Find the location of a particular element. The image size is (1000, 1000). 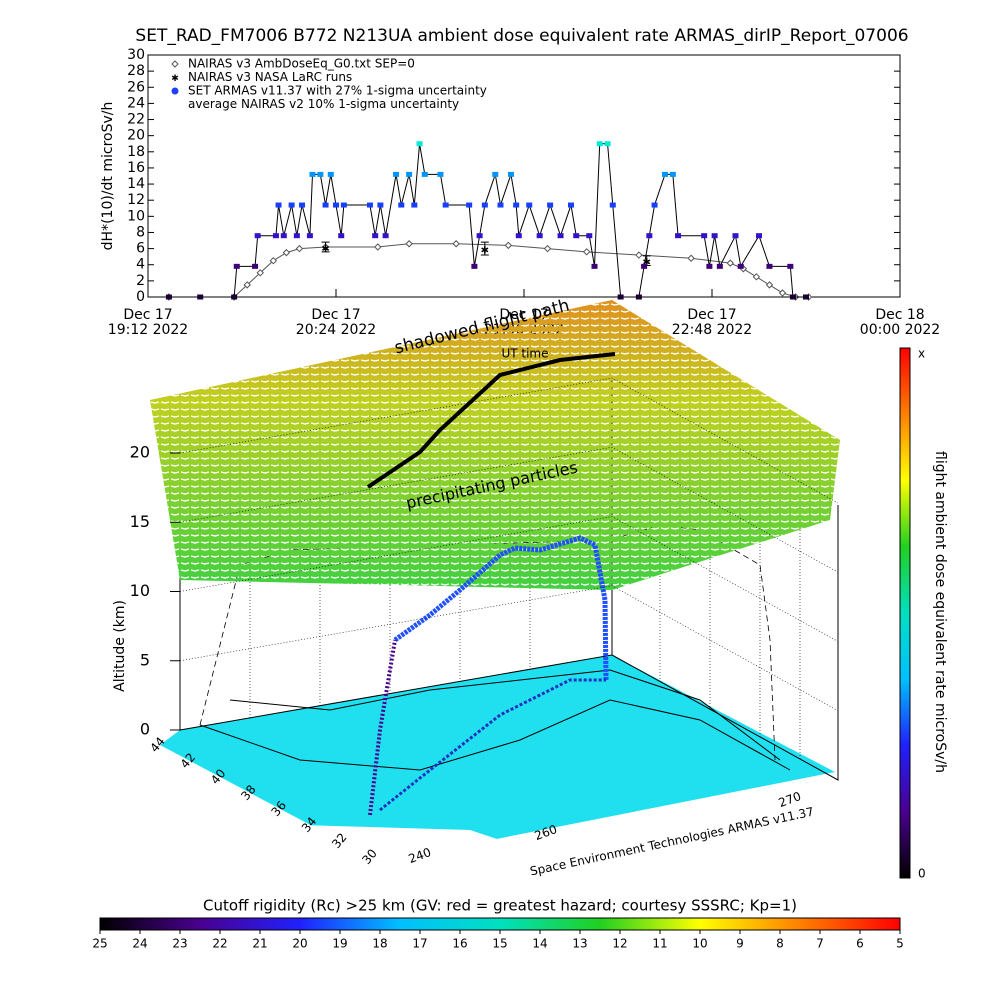

colorbar-bottom-label: 0 is located at coordinates (922, 874).